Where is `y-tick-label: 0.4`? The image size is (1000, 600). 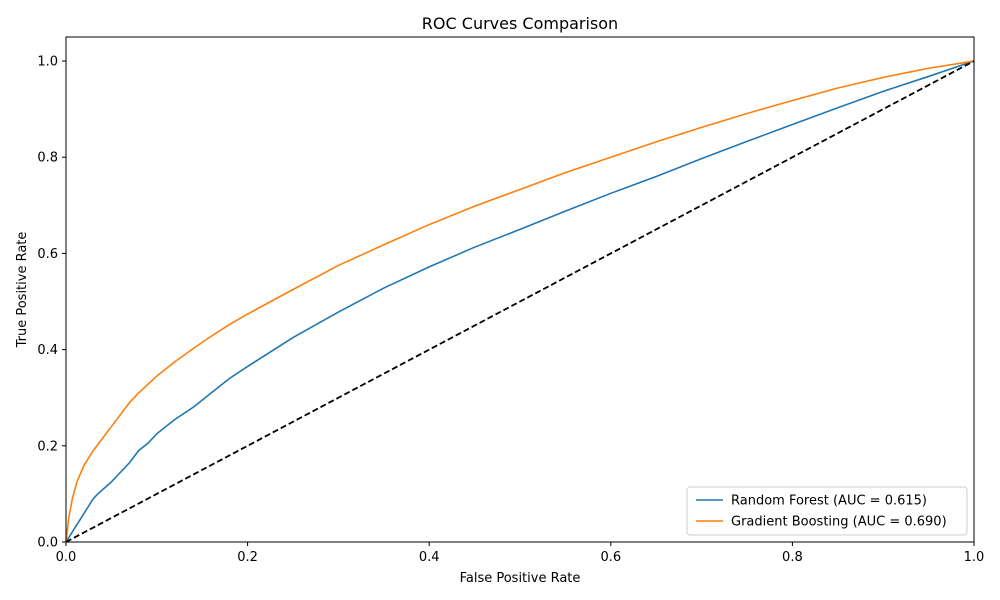 y-tick-label: 0.4 is located at coordinates (47, 350).